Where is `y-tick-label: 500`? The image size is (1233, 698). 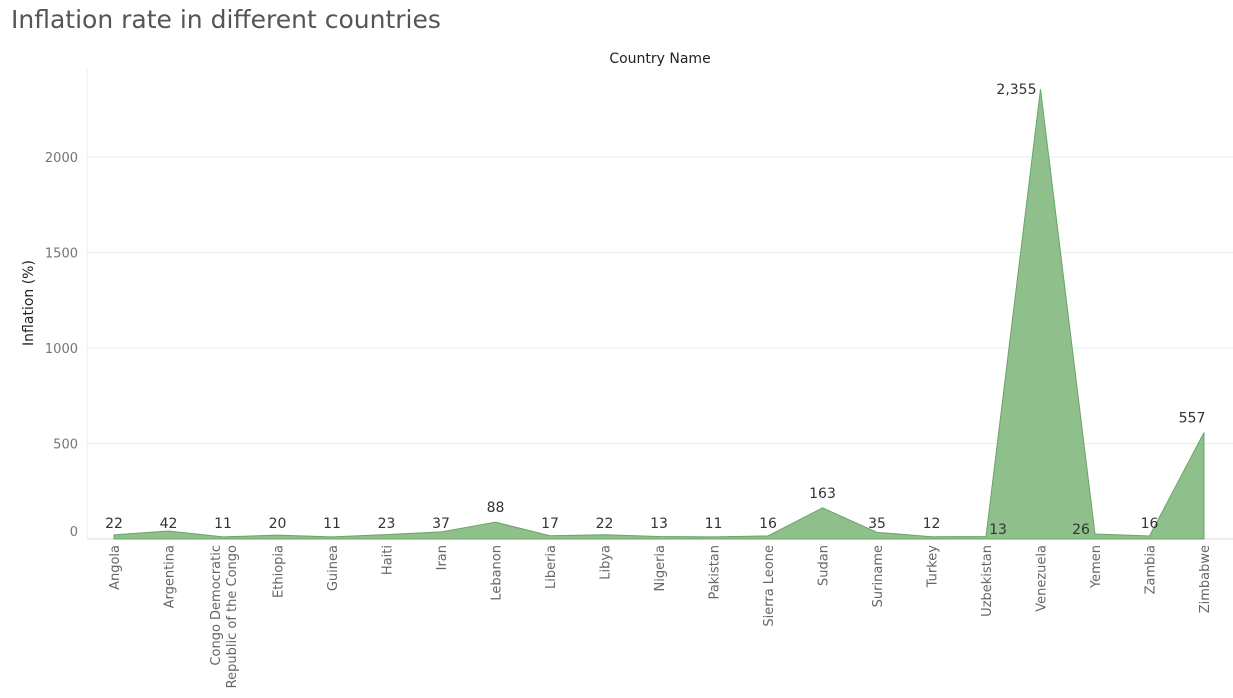
y-tick-label: 500 is located at coordinates (65, 445).